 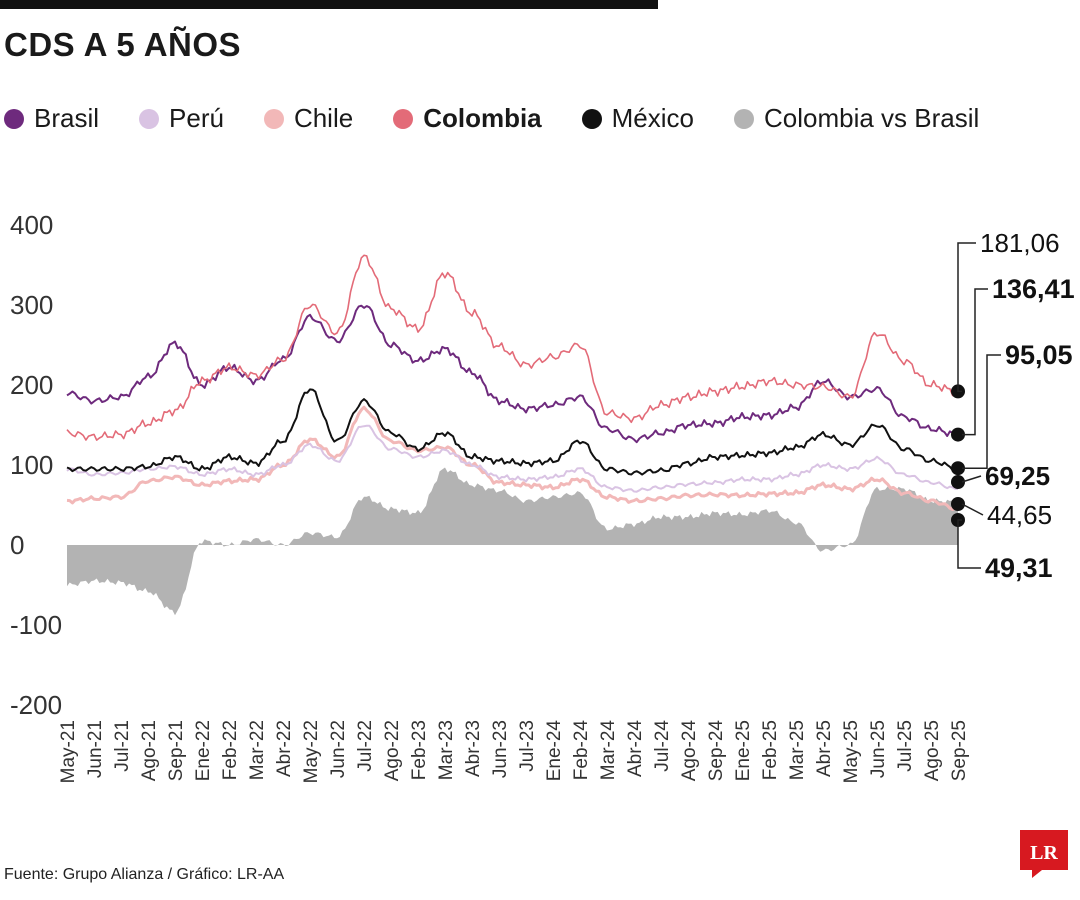 What do you see at coordinates (31, 305) in the screenshot?
I see `y-tick-label: 300` at bounding box center [31, 305].